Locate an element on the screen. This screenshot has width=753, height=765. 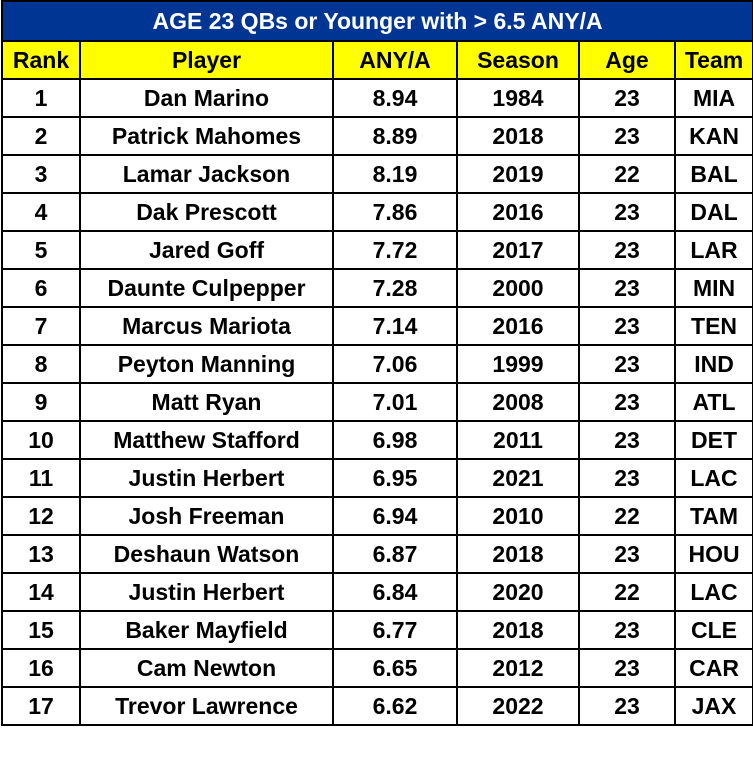
cell-team: TEN is located at coordinates (713, 326).